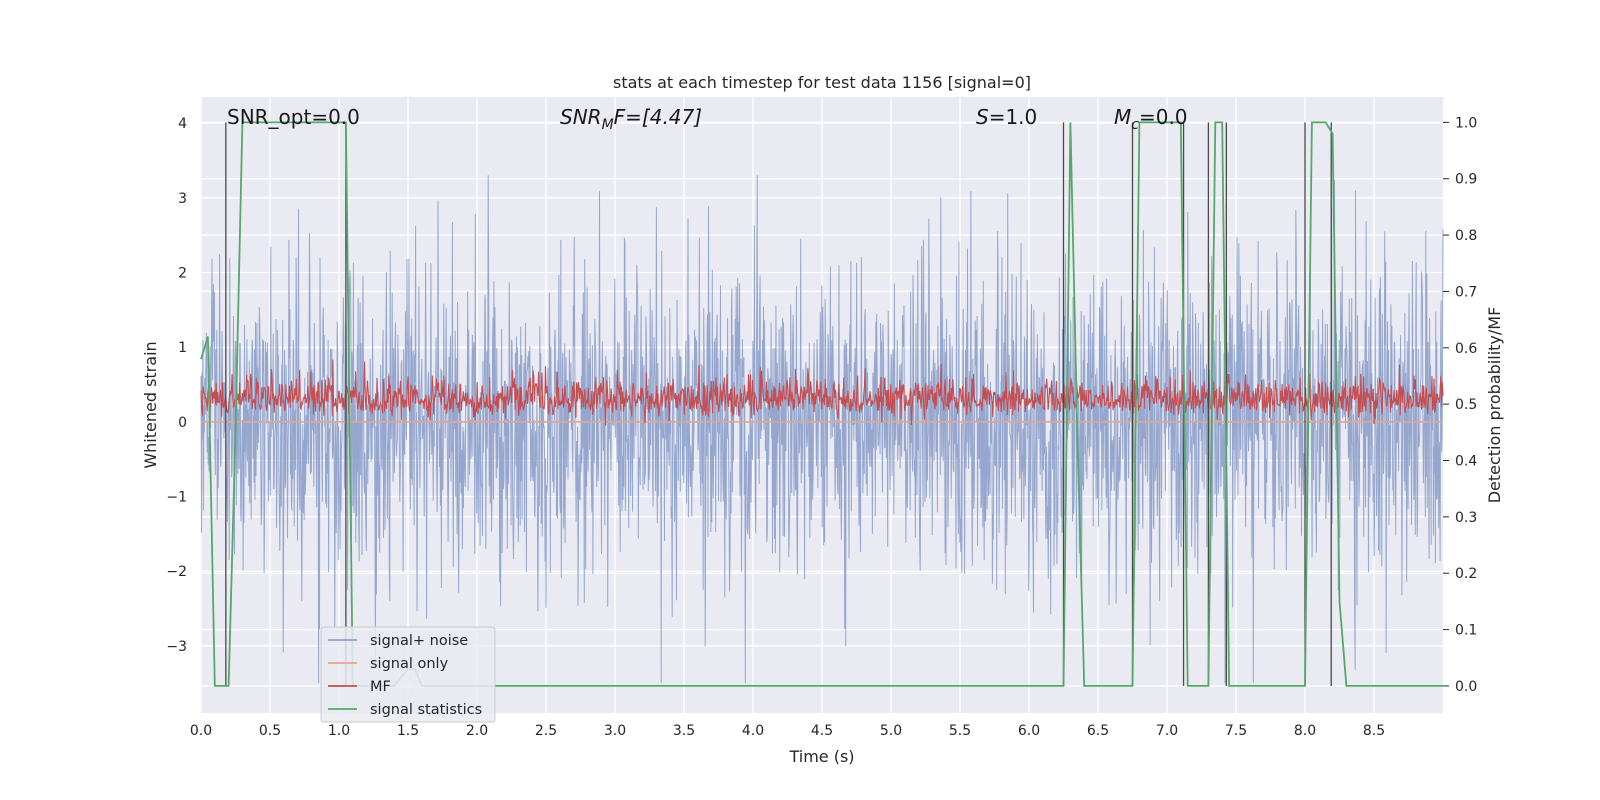  Describe the element at coordinates (1466, 574) in the screenshot. I see `y-tick-label-right: 0.2` at that location.